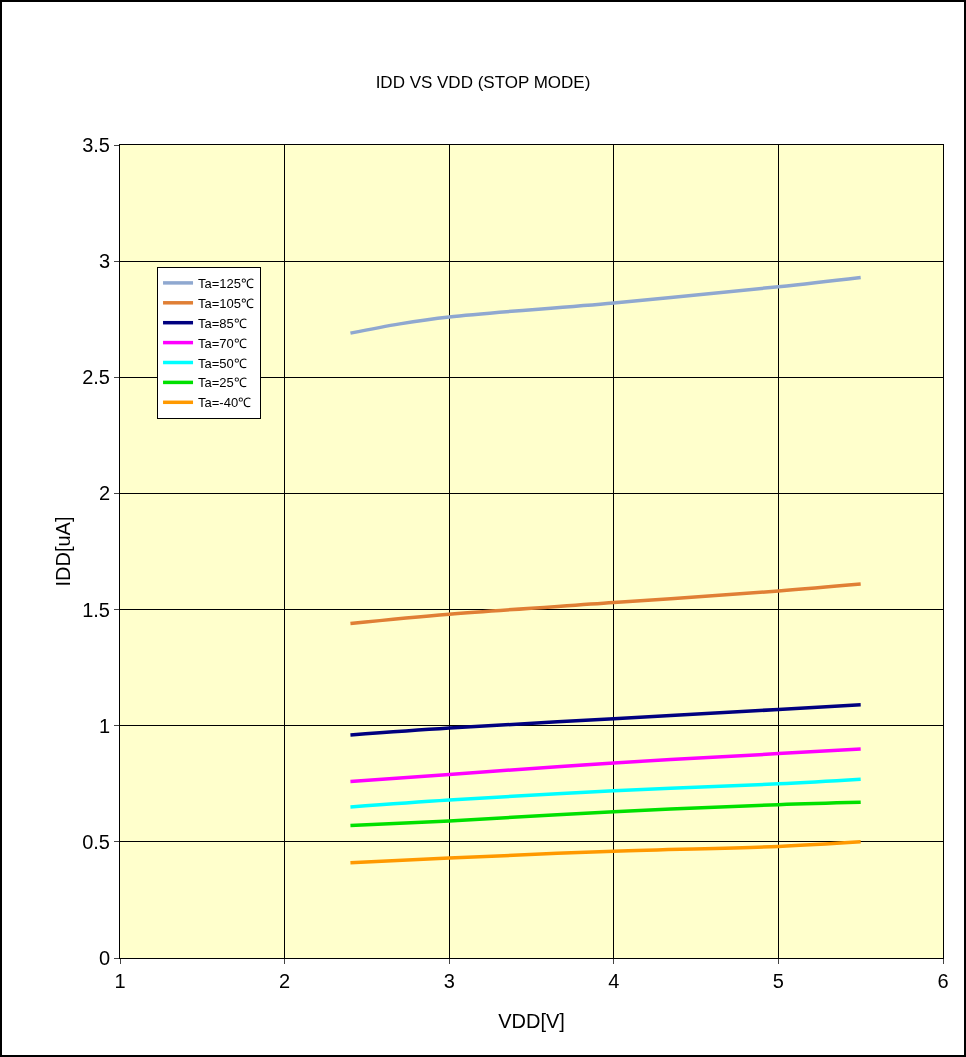  I want to click on legend-label: Ta=85℃, so click(222, 323).